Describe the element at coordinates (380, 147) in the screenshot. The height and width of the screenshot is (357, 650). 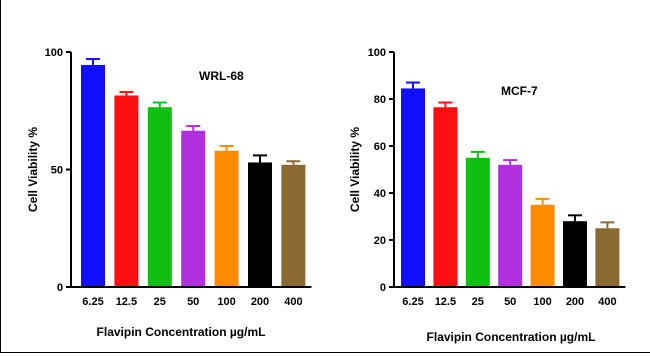
I see `y-tick-label: 60` at that location.